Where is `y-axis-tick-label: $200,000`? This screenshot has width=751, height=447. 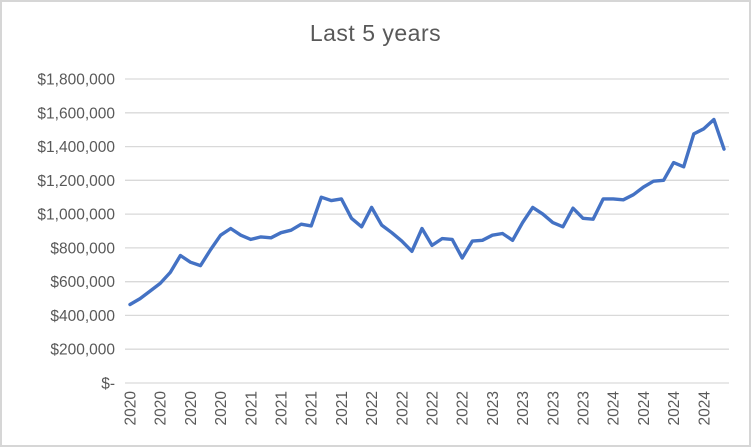 y-axis-tick-label: $200,000 is located at coordinates (82, 350).